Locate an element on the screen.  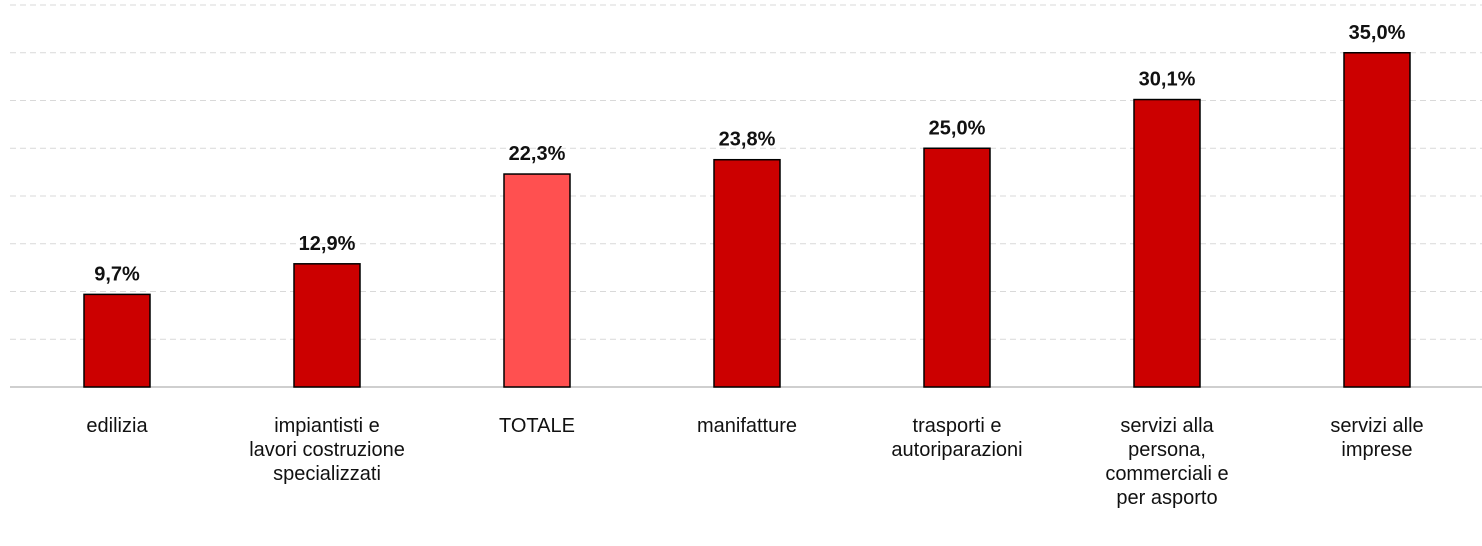
x-tick-line: autoriparazioni is located at coordinates (956, 450).